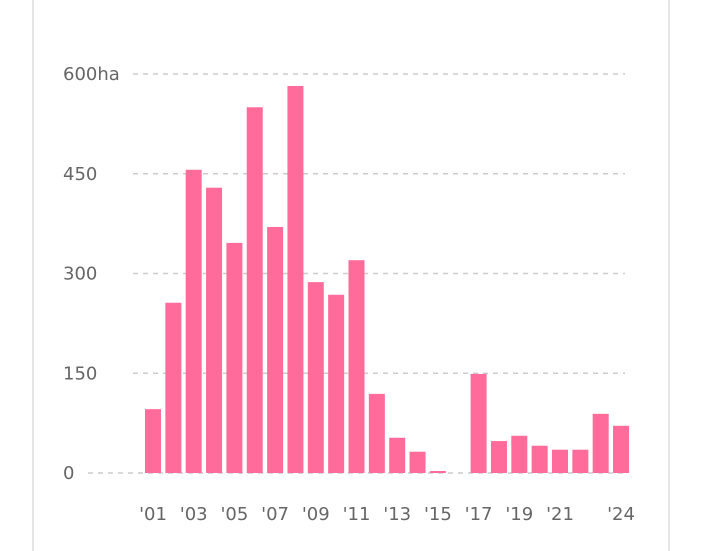  What do you see at coordinates (478, 423) in the screenshot?
I see `bar-2017` at bounding box center [478, 423].